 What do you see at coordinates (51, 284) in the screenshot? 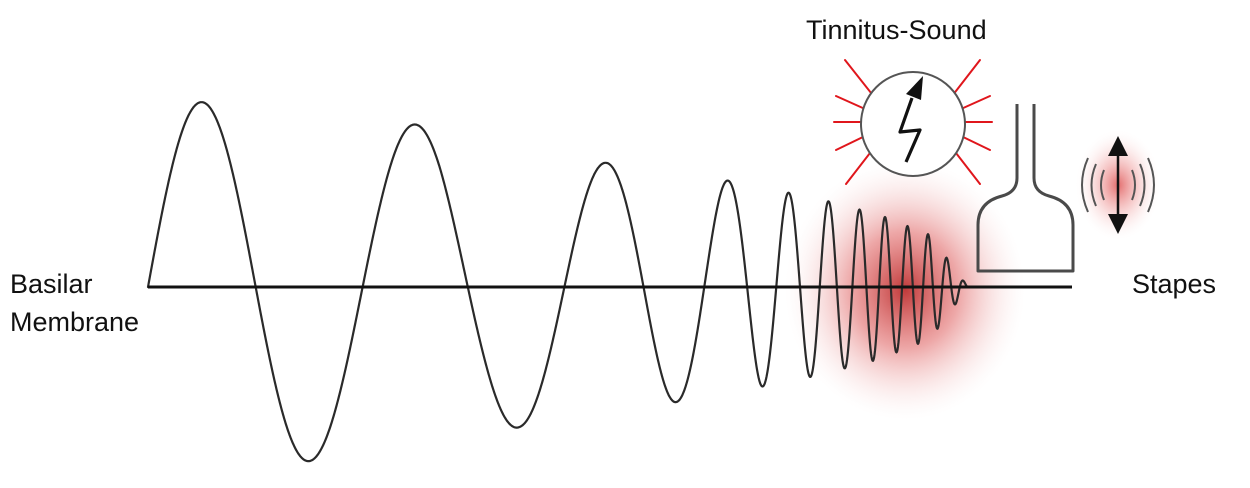
I see `basilar-membrane-label-line1: Basilar` at bounding box center [51, 284].